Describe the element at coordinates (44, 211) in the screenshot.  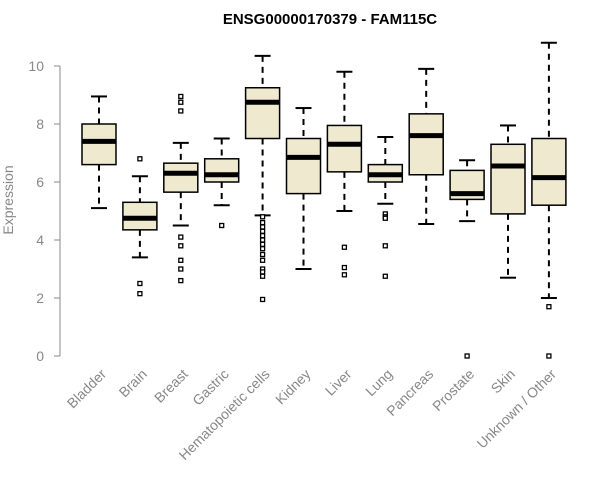
I see `y-axis: 0 2 4 6 8 10` at that location.